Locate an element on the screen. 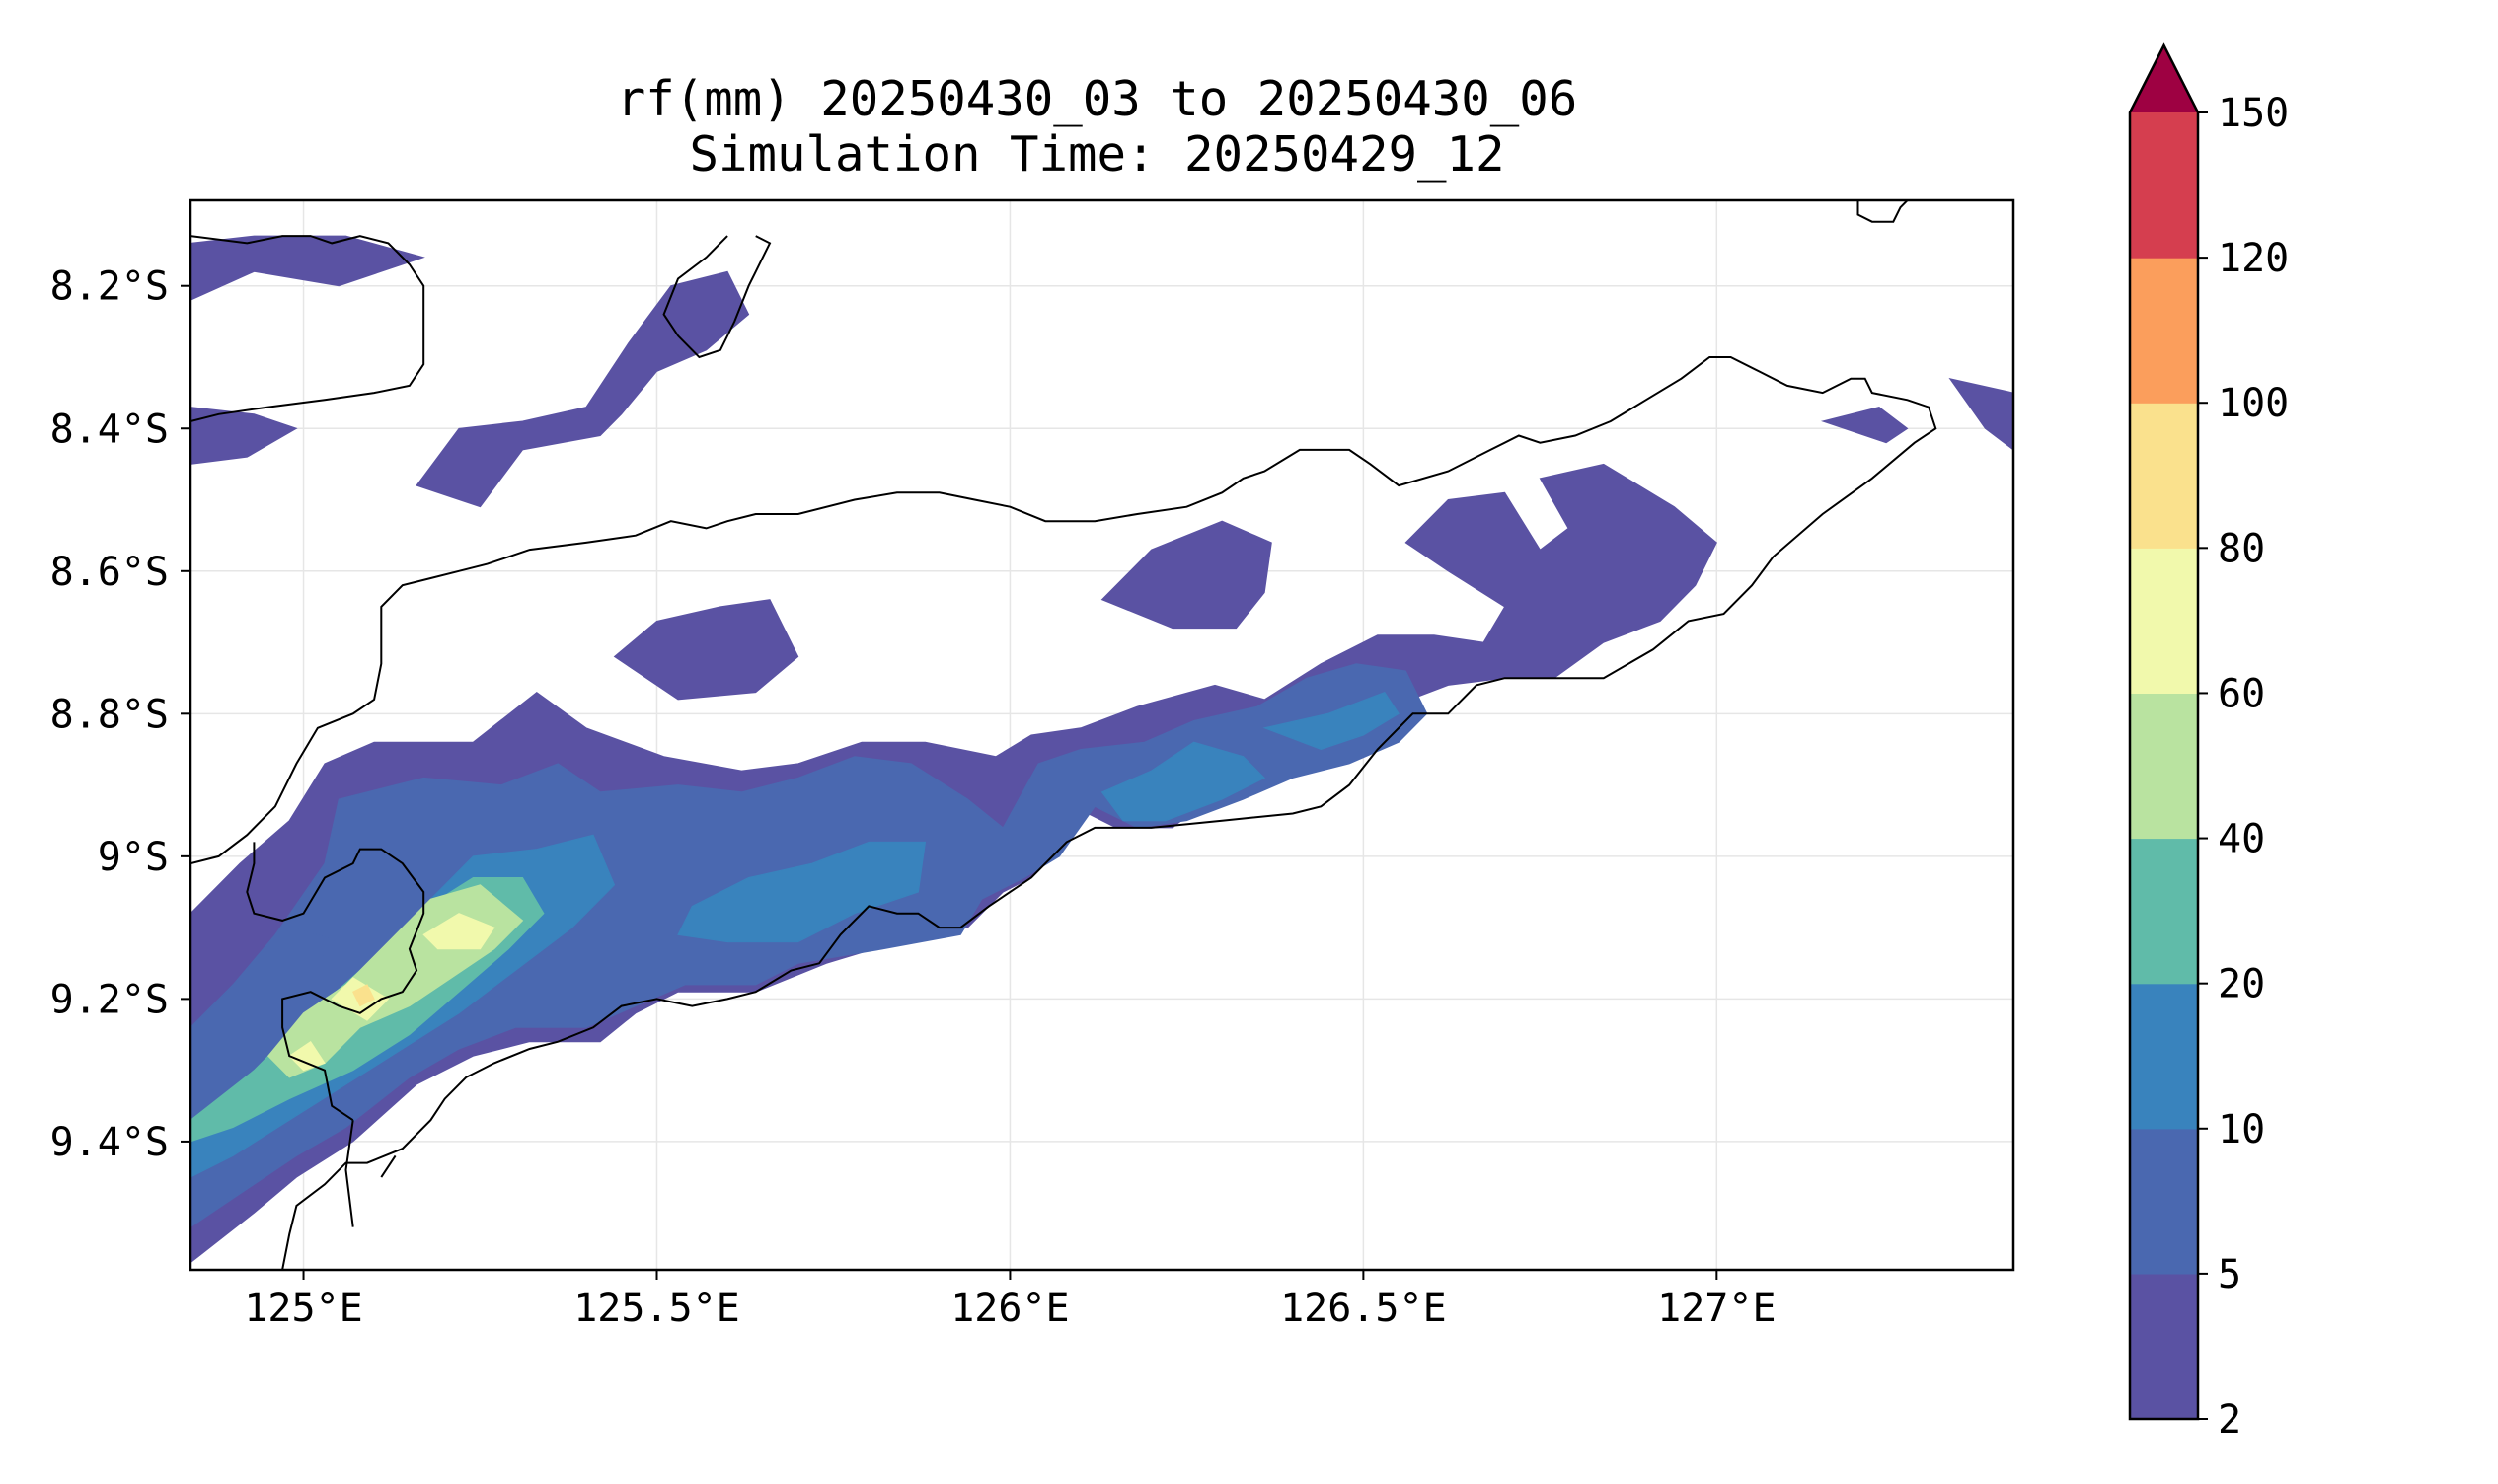 This screenshot has height=1484, width=2498. colorbar-tick-label-9: 150 is located at coordinates (2253, 113).